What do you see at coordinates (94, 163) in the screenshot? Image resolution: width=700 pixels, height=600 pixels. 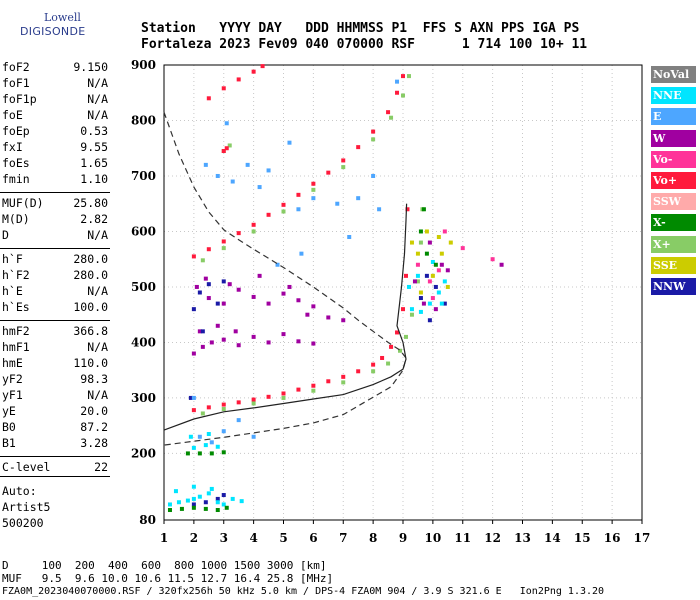 I see `param-value: 1.65` at bounding box center [94, 163].